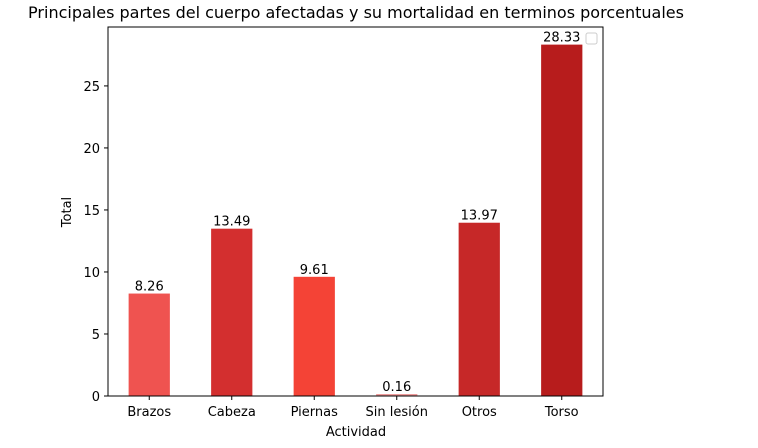 This screenshot has height=448, width=758. I want to click on x-tick-label-0: Brazos, so click(149, 412).